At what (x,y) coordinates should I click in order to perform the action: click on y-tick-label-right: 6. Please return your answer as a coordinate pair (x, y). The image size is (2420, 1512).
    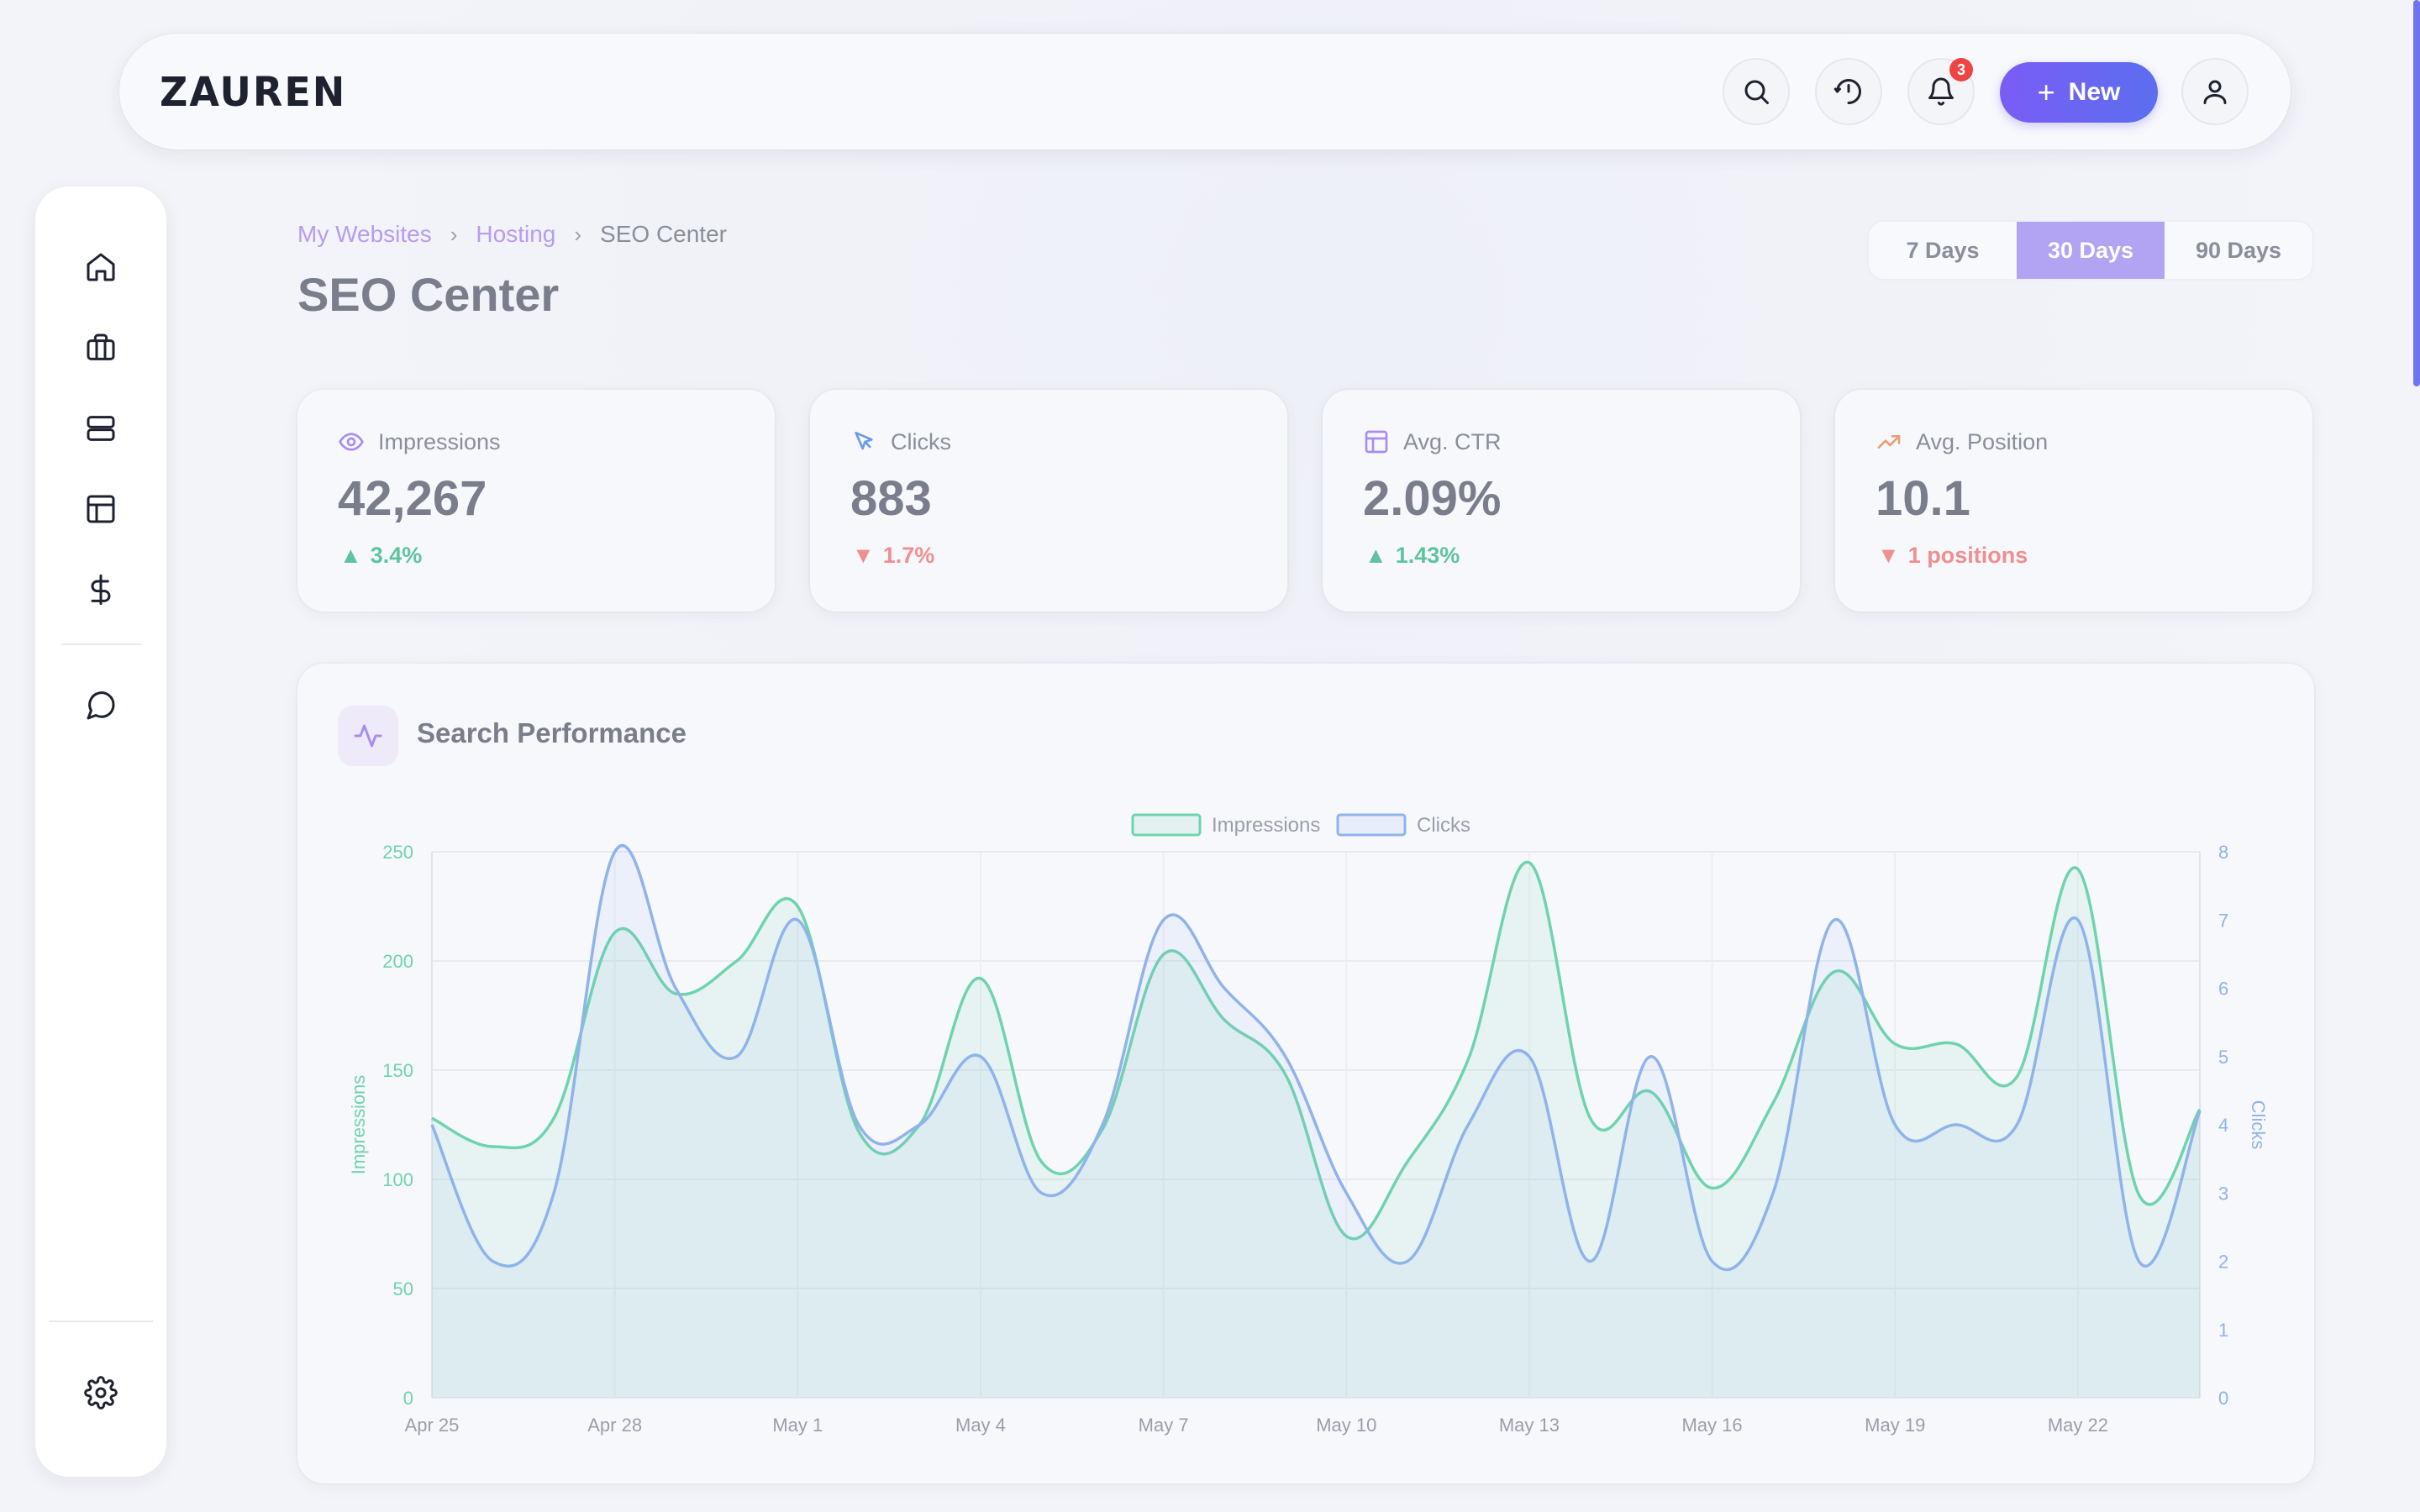
    Looking at the image, I should click on (2223, 989).